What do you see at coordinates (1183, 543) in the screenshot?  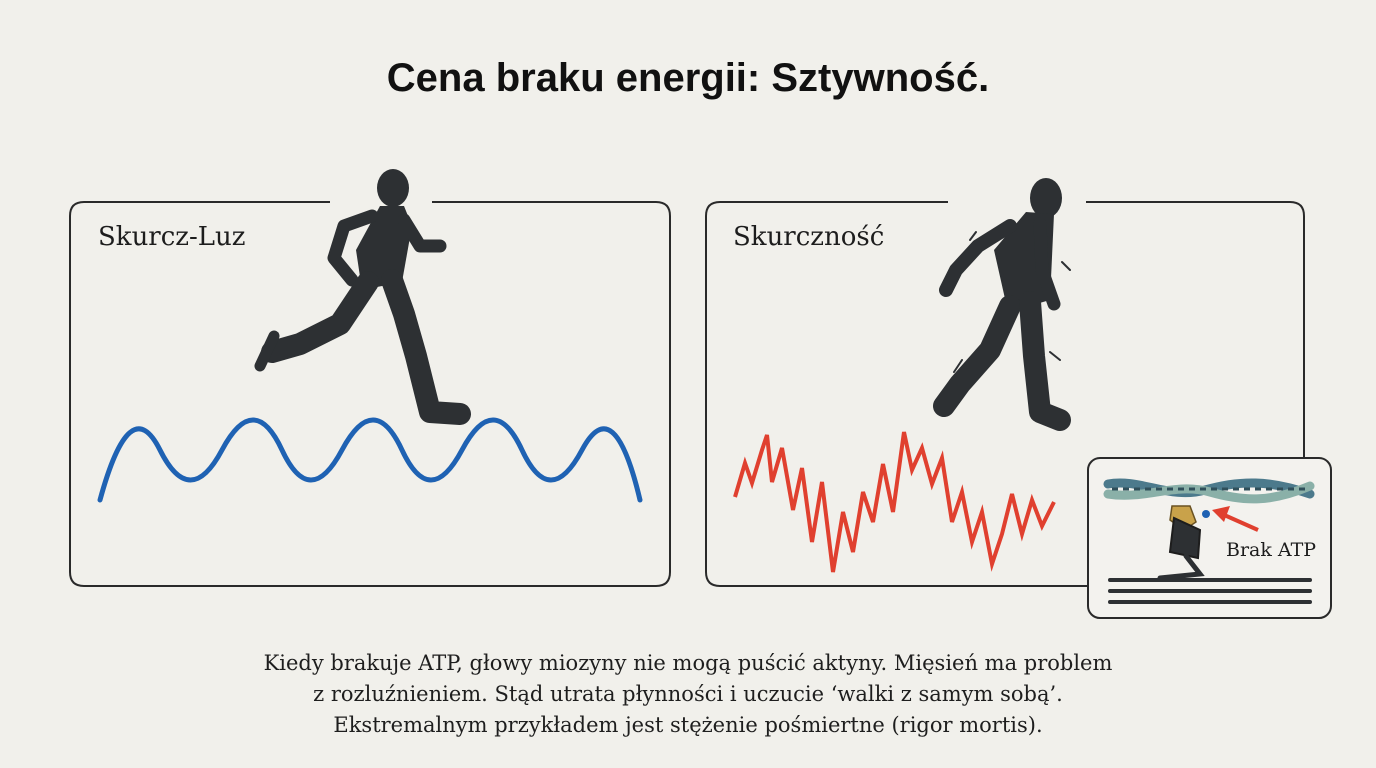 I see `myosin-head-icon` at bounding box center [1183, 543].